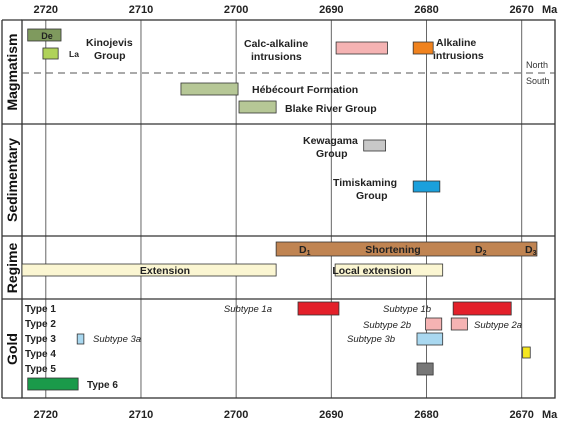 This screenshot has width=565, height=424. Describe the element at coordinates (531, 250) in the screenshot. I see `label-d3: D3` at that location.